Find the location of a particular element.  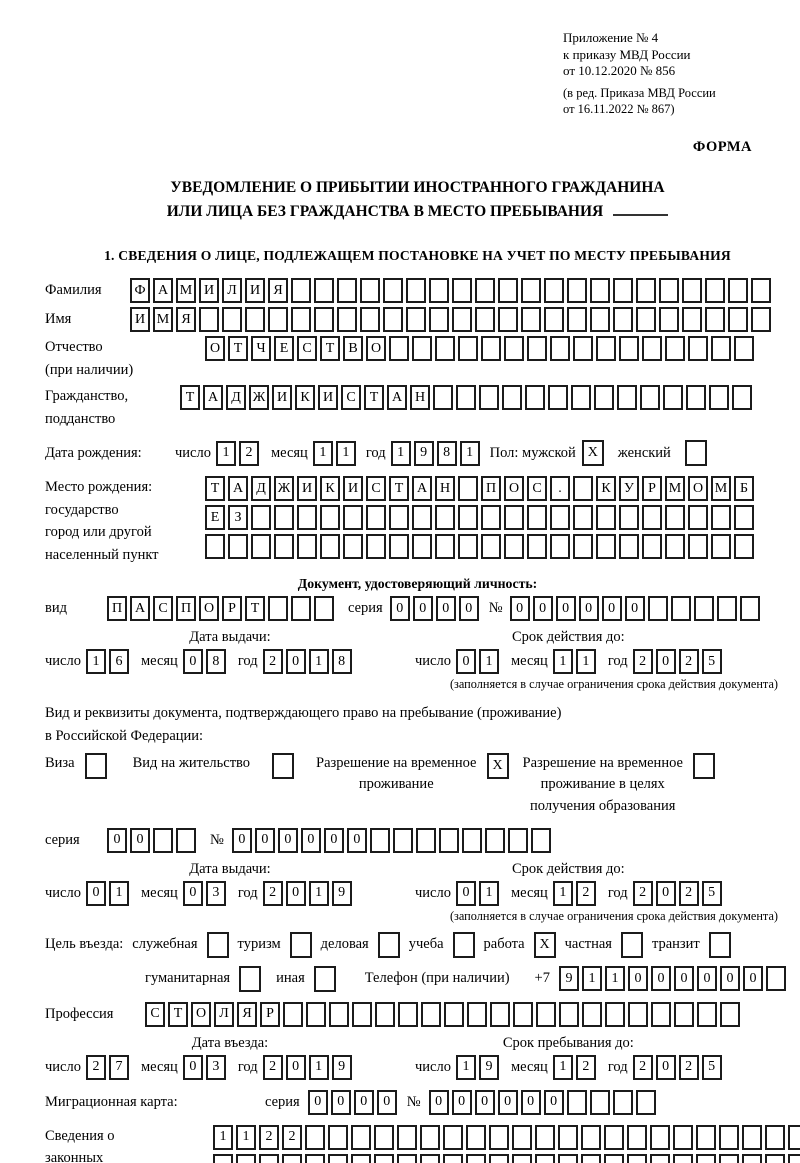

char-cell: . is located at coordinates (560, 489).